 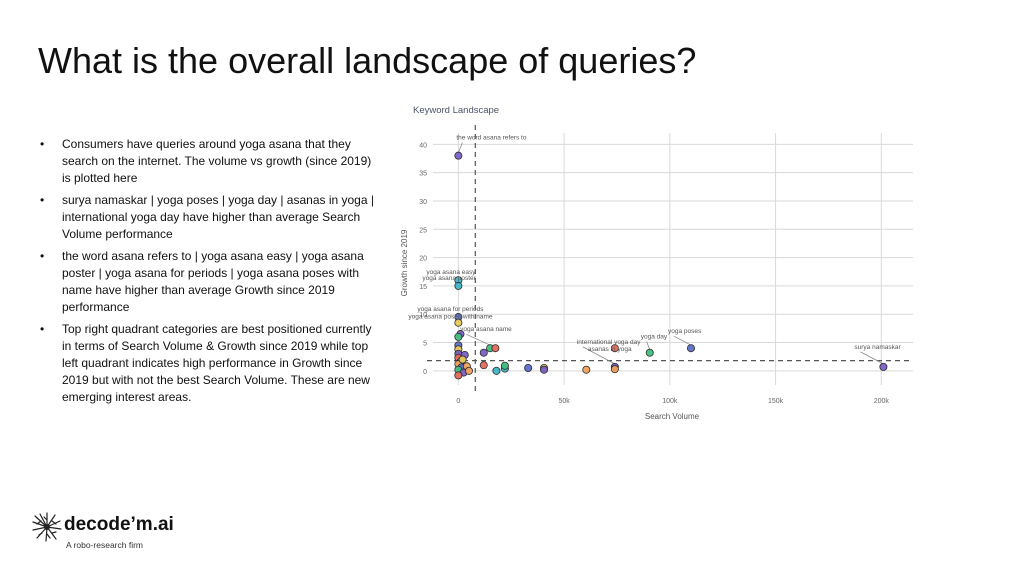 What do you see at coordinates (486, 329) in the screenshot?
I see `annotation-label: yoga asana name` at bounding box center [486, 329].